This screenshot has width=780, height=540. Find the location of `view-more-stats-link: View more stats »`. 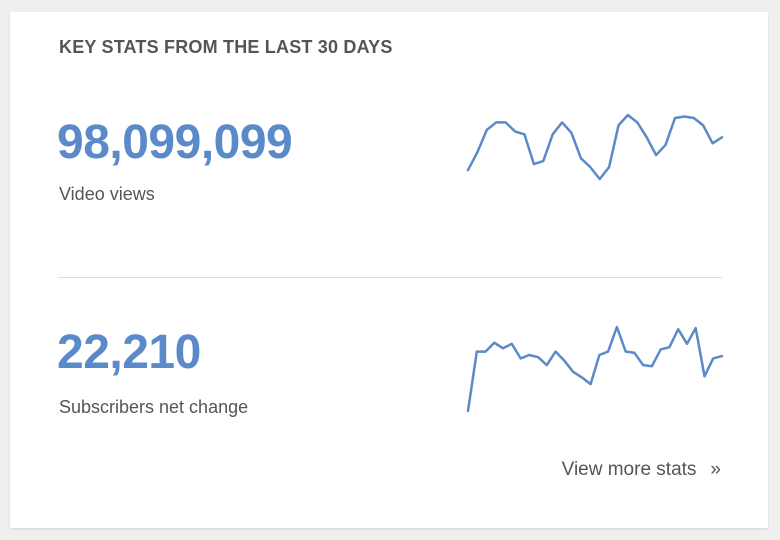

view-more-stats-link: View more stats » is located at coordinates (641, 470).